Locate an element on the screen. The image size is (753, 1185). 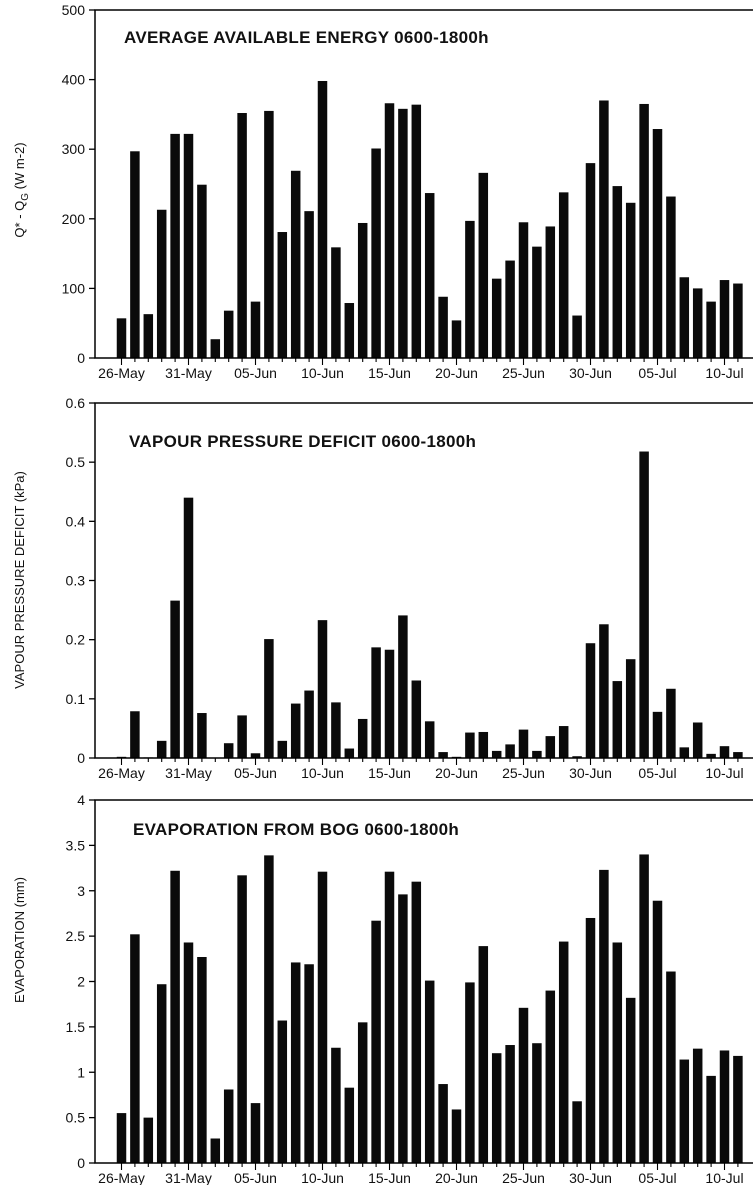
chart-title: AVERAGE AVAILABLE ENERGY 0600-1800h is located at coordinates (306, 37).